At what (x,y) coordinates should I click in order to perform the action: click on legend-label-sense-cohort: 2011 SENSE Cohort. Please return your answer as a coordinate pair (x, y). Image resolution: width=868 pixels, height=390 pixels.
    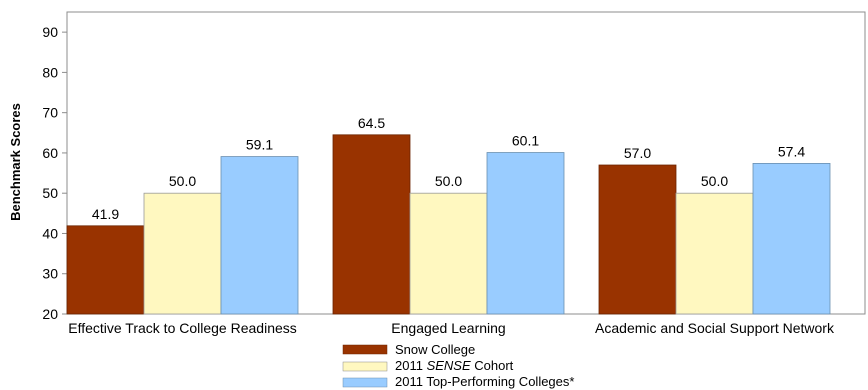
    Looking at the image, I should click on (454, 365).